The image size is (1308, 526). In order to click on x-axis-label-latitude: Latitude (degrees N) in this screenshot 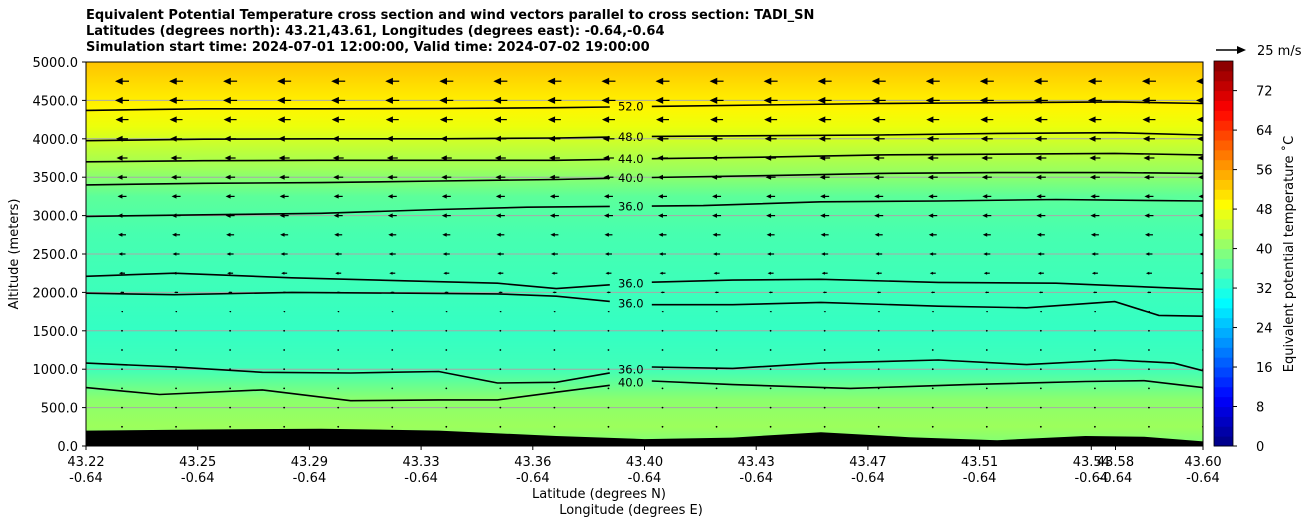, I will do `click(599, 494)`.